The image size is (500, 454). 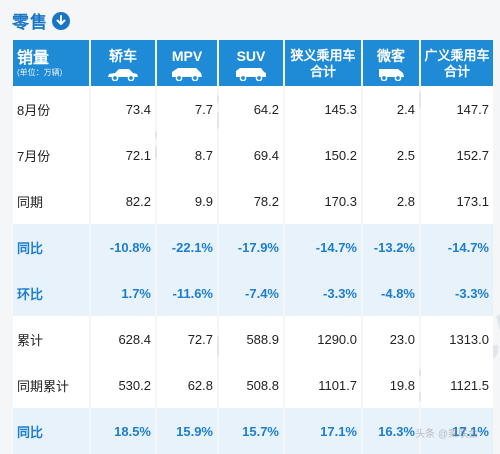 I want to click on table-row: 环比 1.7% -11.6% -7.4% -3.3% -4.8% -3.3%, so click(x=253, y=293).